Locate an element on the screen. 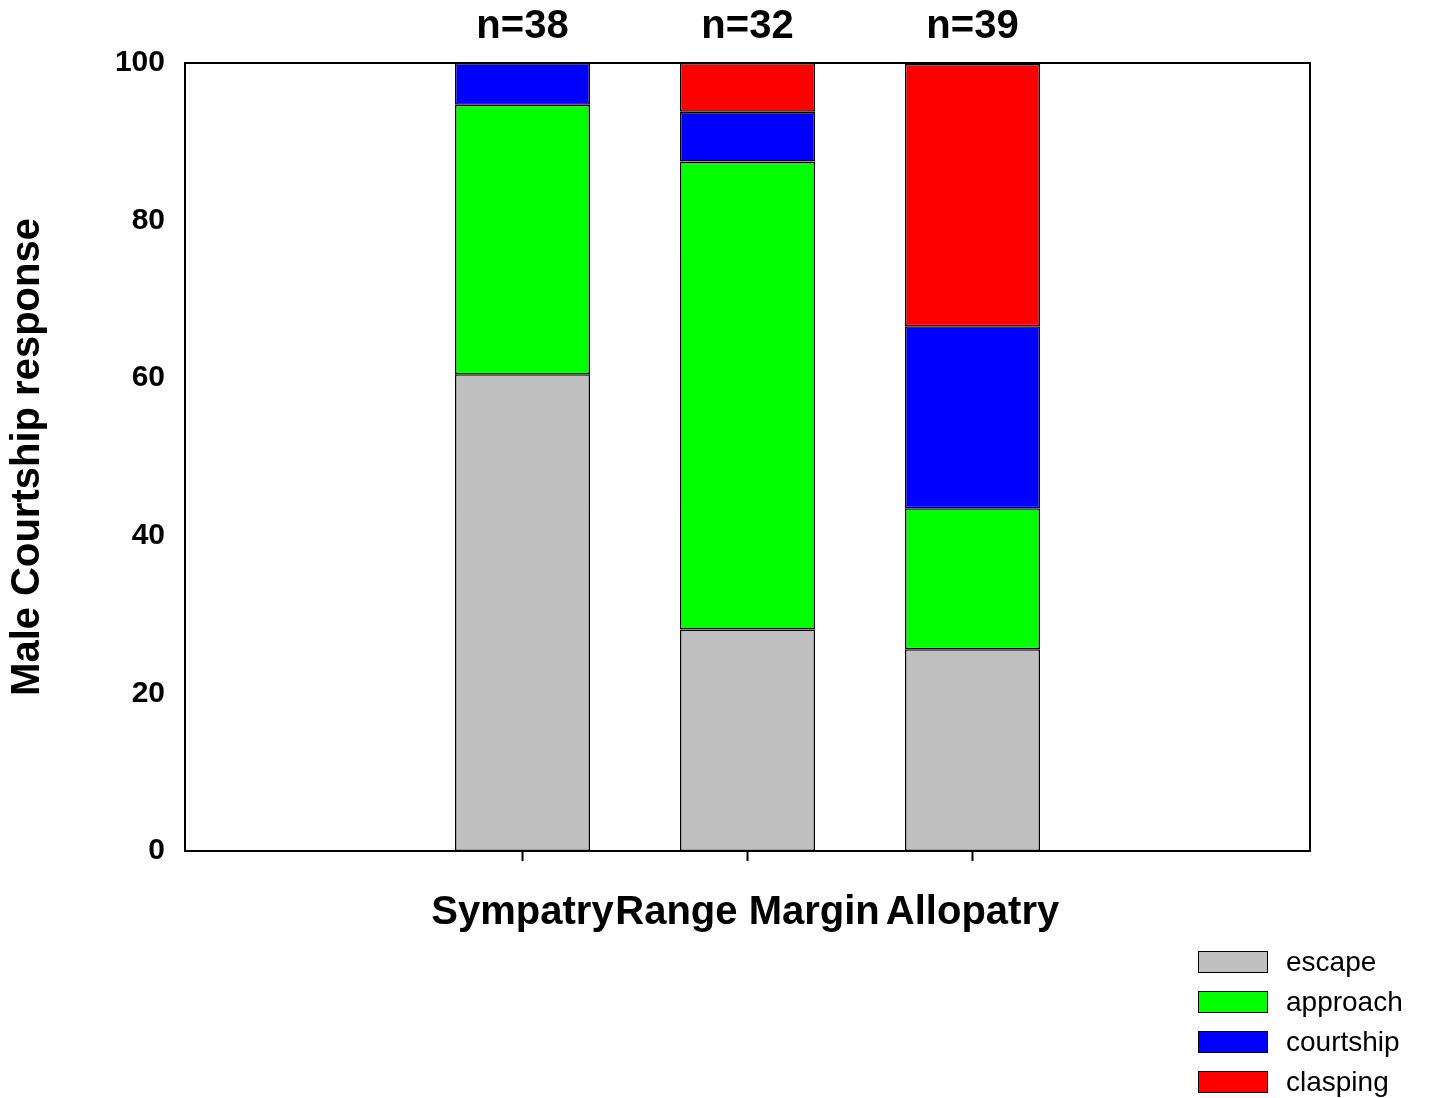 The image size is (1430, 1098). y-tick-label: 0 is located at coordinates (156, 849).